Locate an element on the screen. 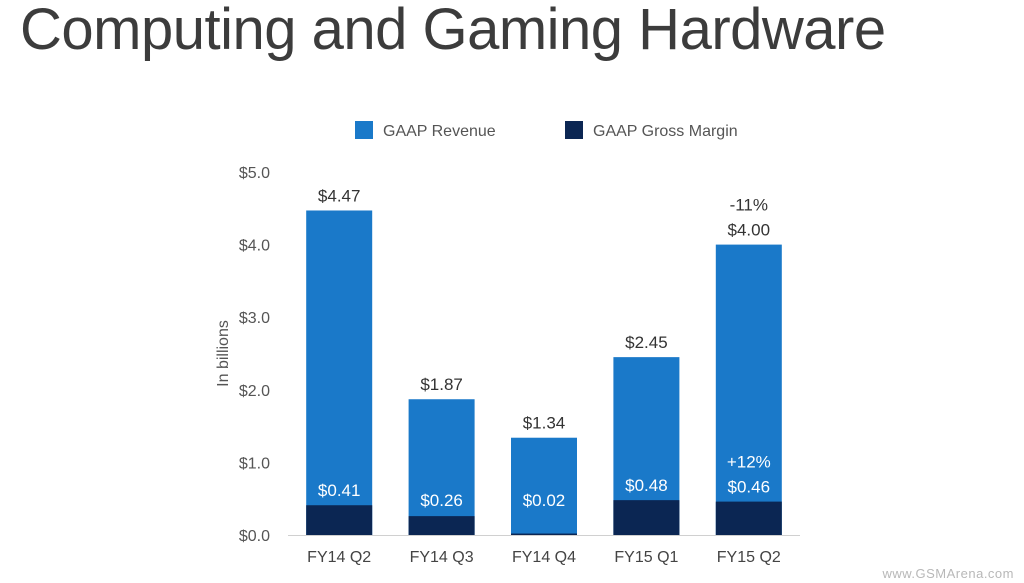  y-tick-label: $5.0 is located at coordinates (254, 173).